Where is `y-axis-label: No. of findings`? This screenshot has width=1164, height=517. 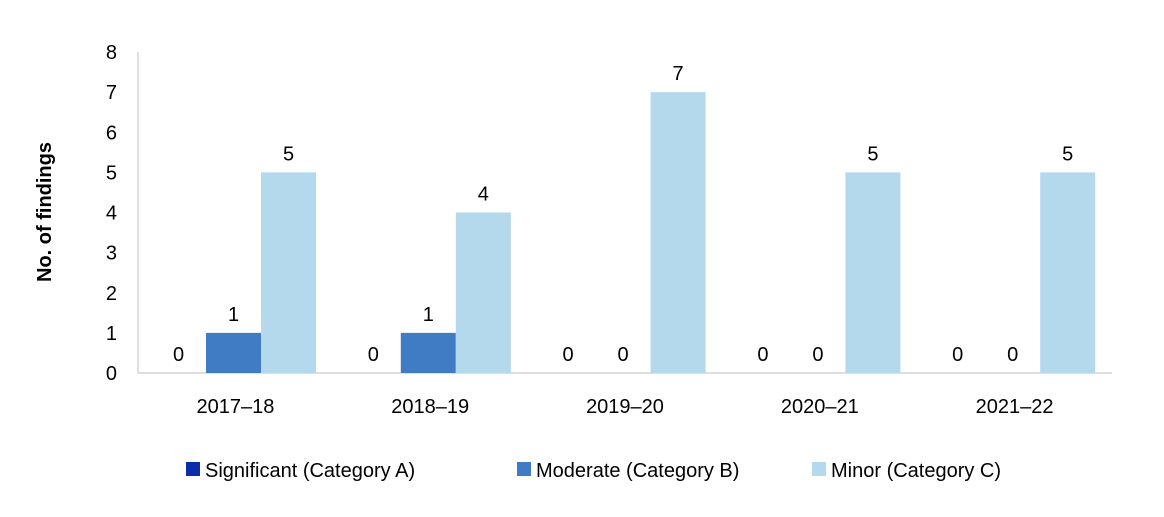
y-axis-label: No. of findings is located at coordinates (45, 212).